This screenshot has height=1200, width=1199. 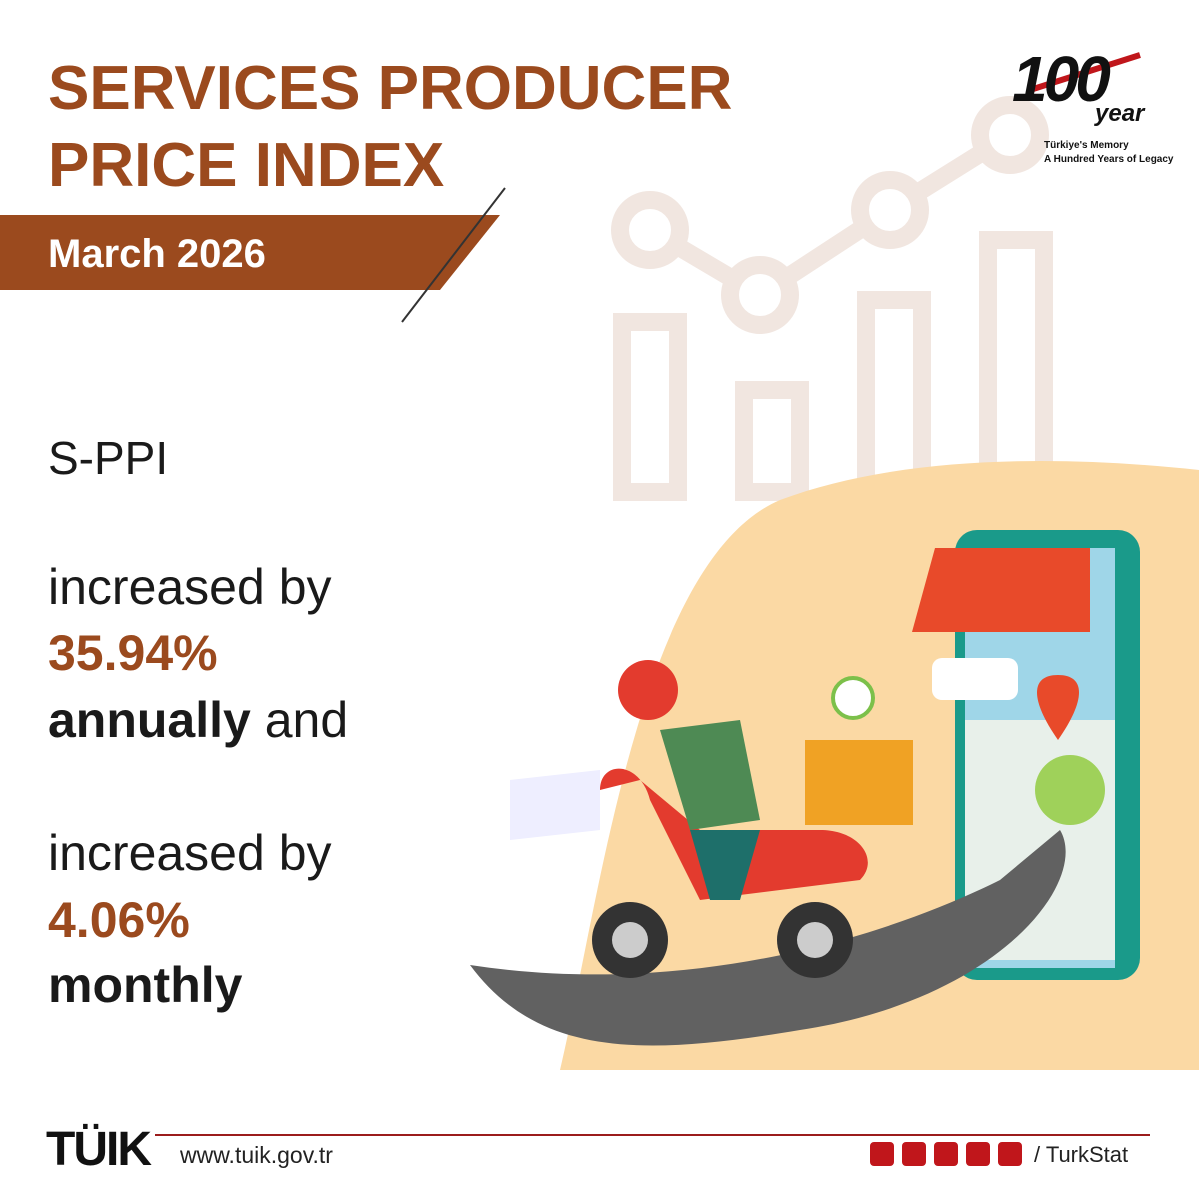 I want to click on value: 35.94%, so click(x=133, y=653).